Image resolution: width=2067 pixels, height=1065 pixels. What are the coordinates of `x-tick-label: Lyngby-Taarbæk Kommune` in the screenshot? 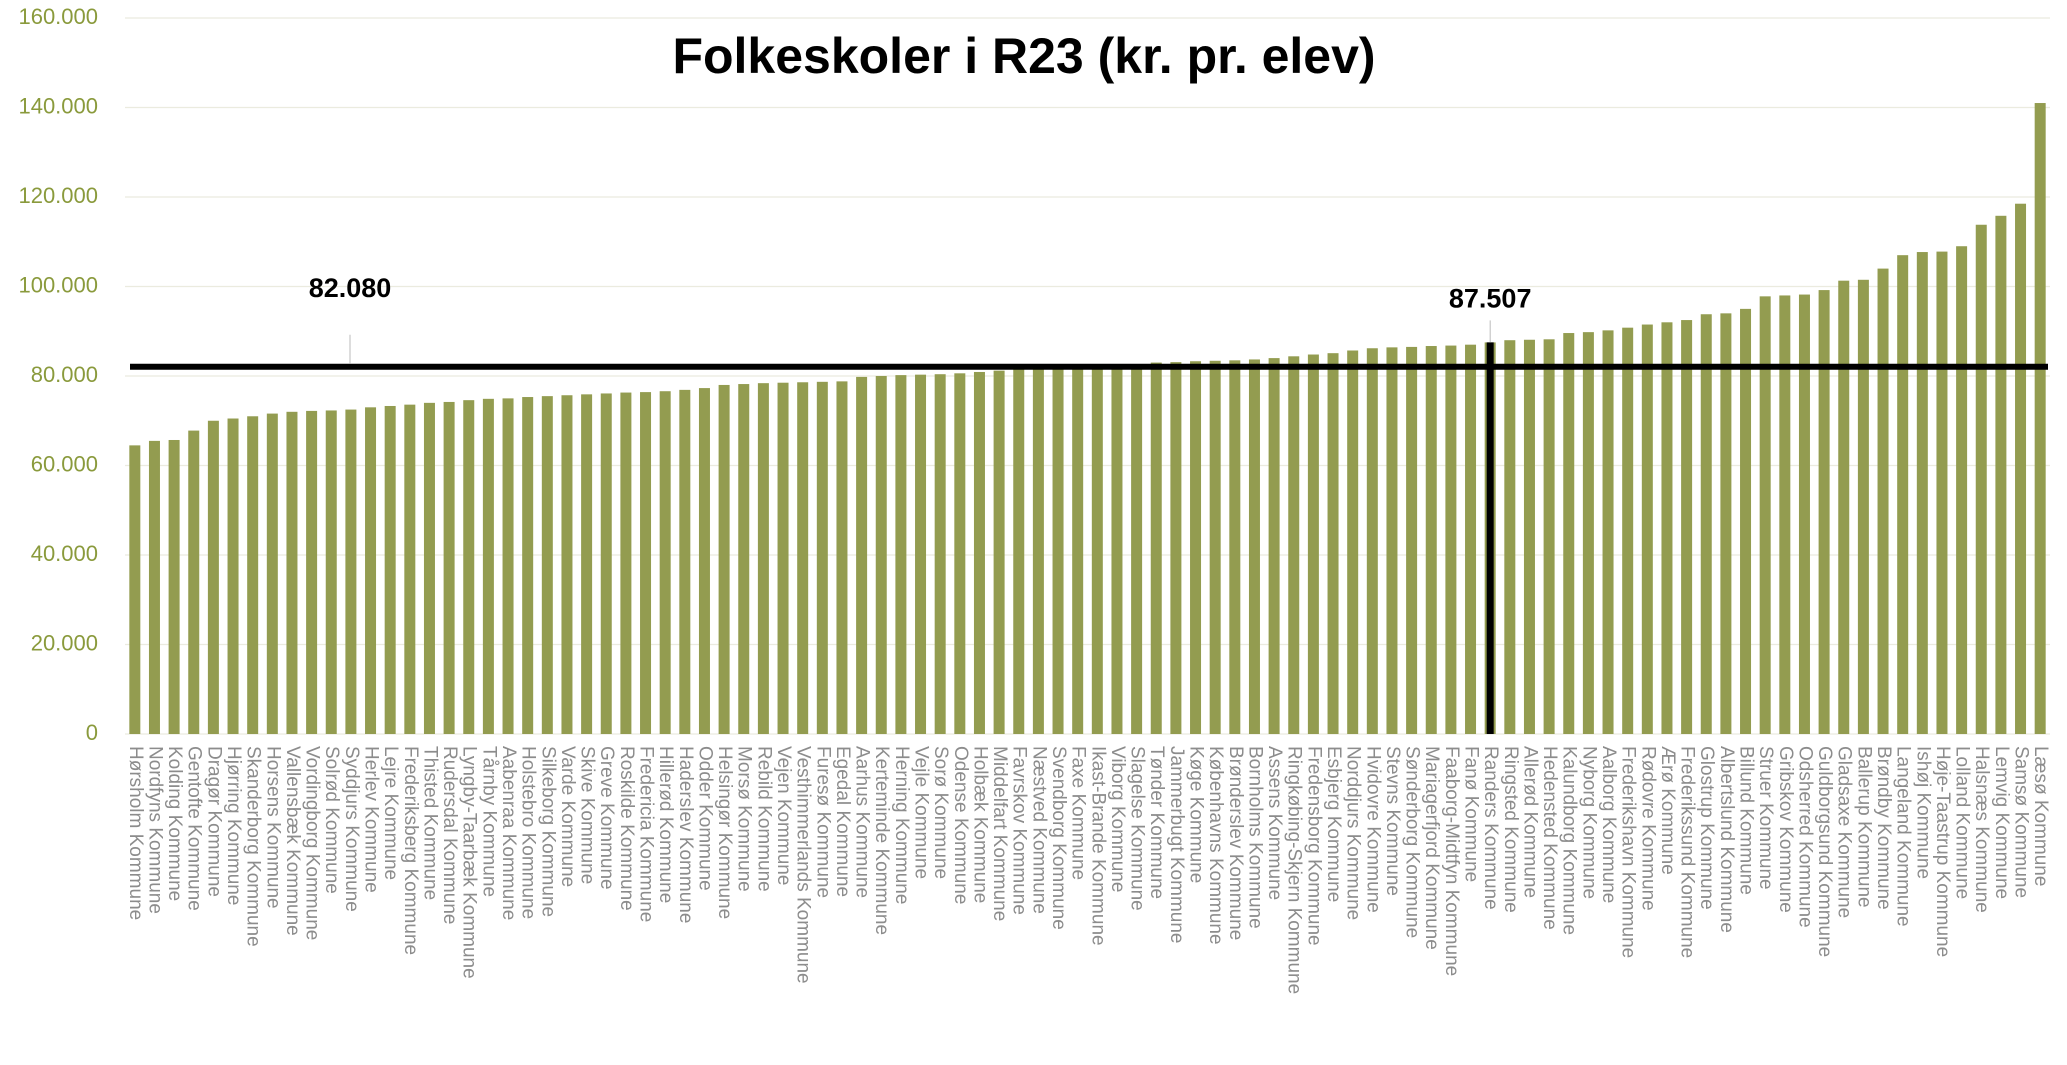 It's located at (469, 862).